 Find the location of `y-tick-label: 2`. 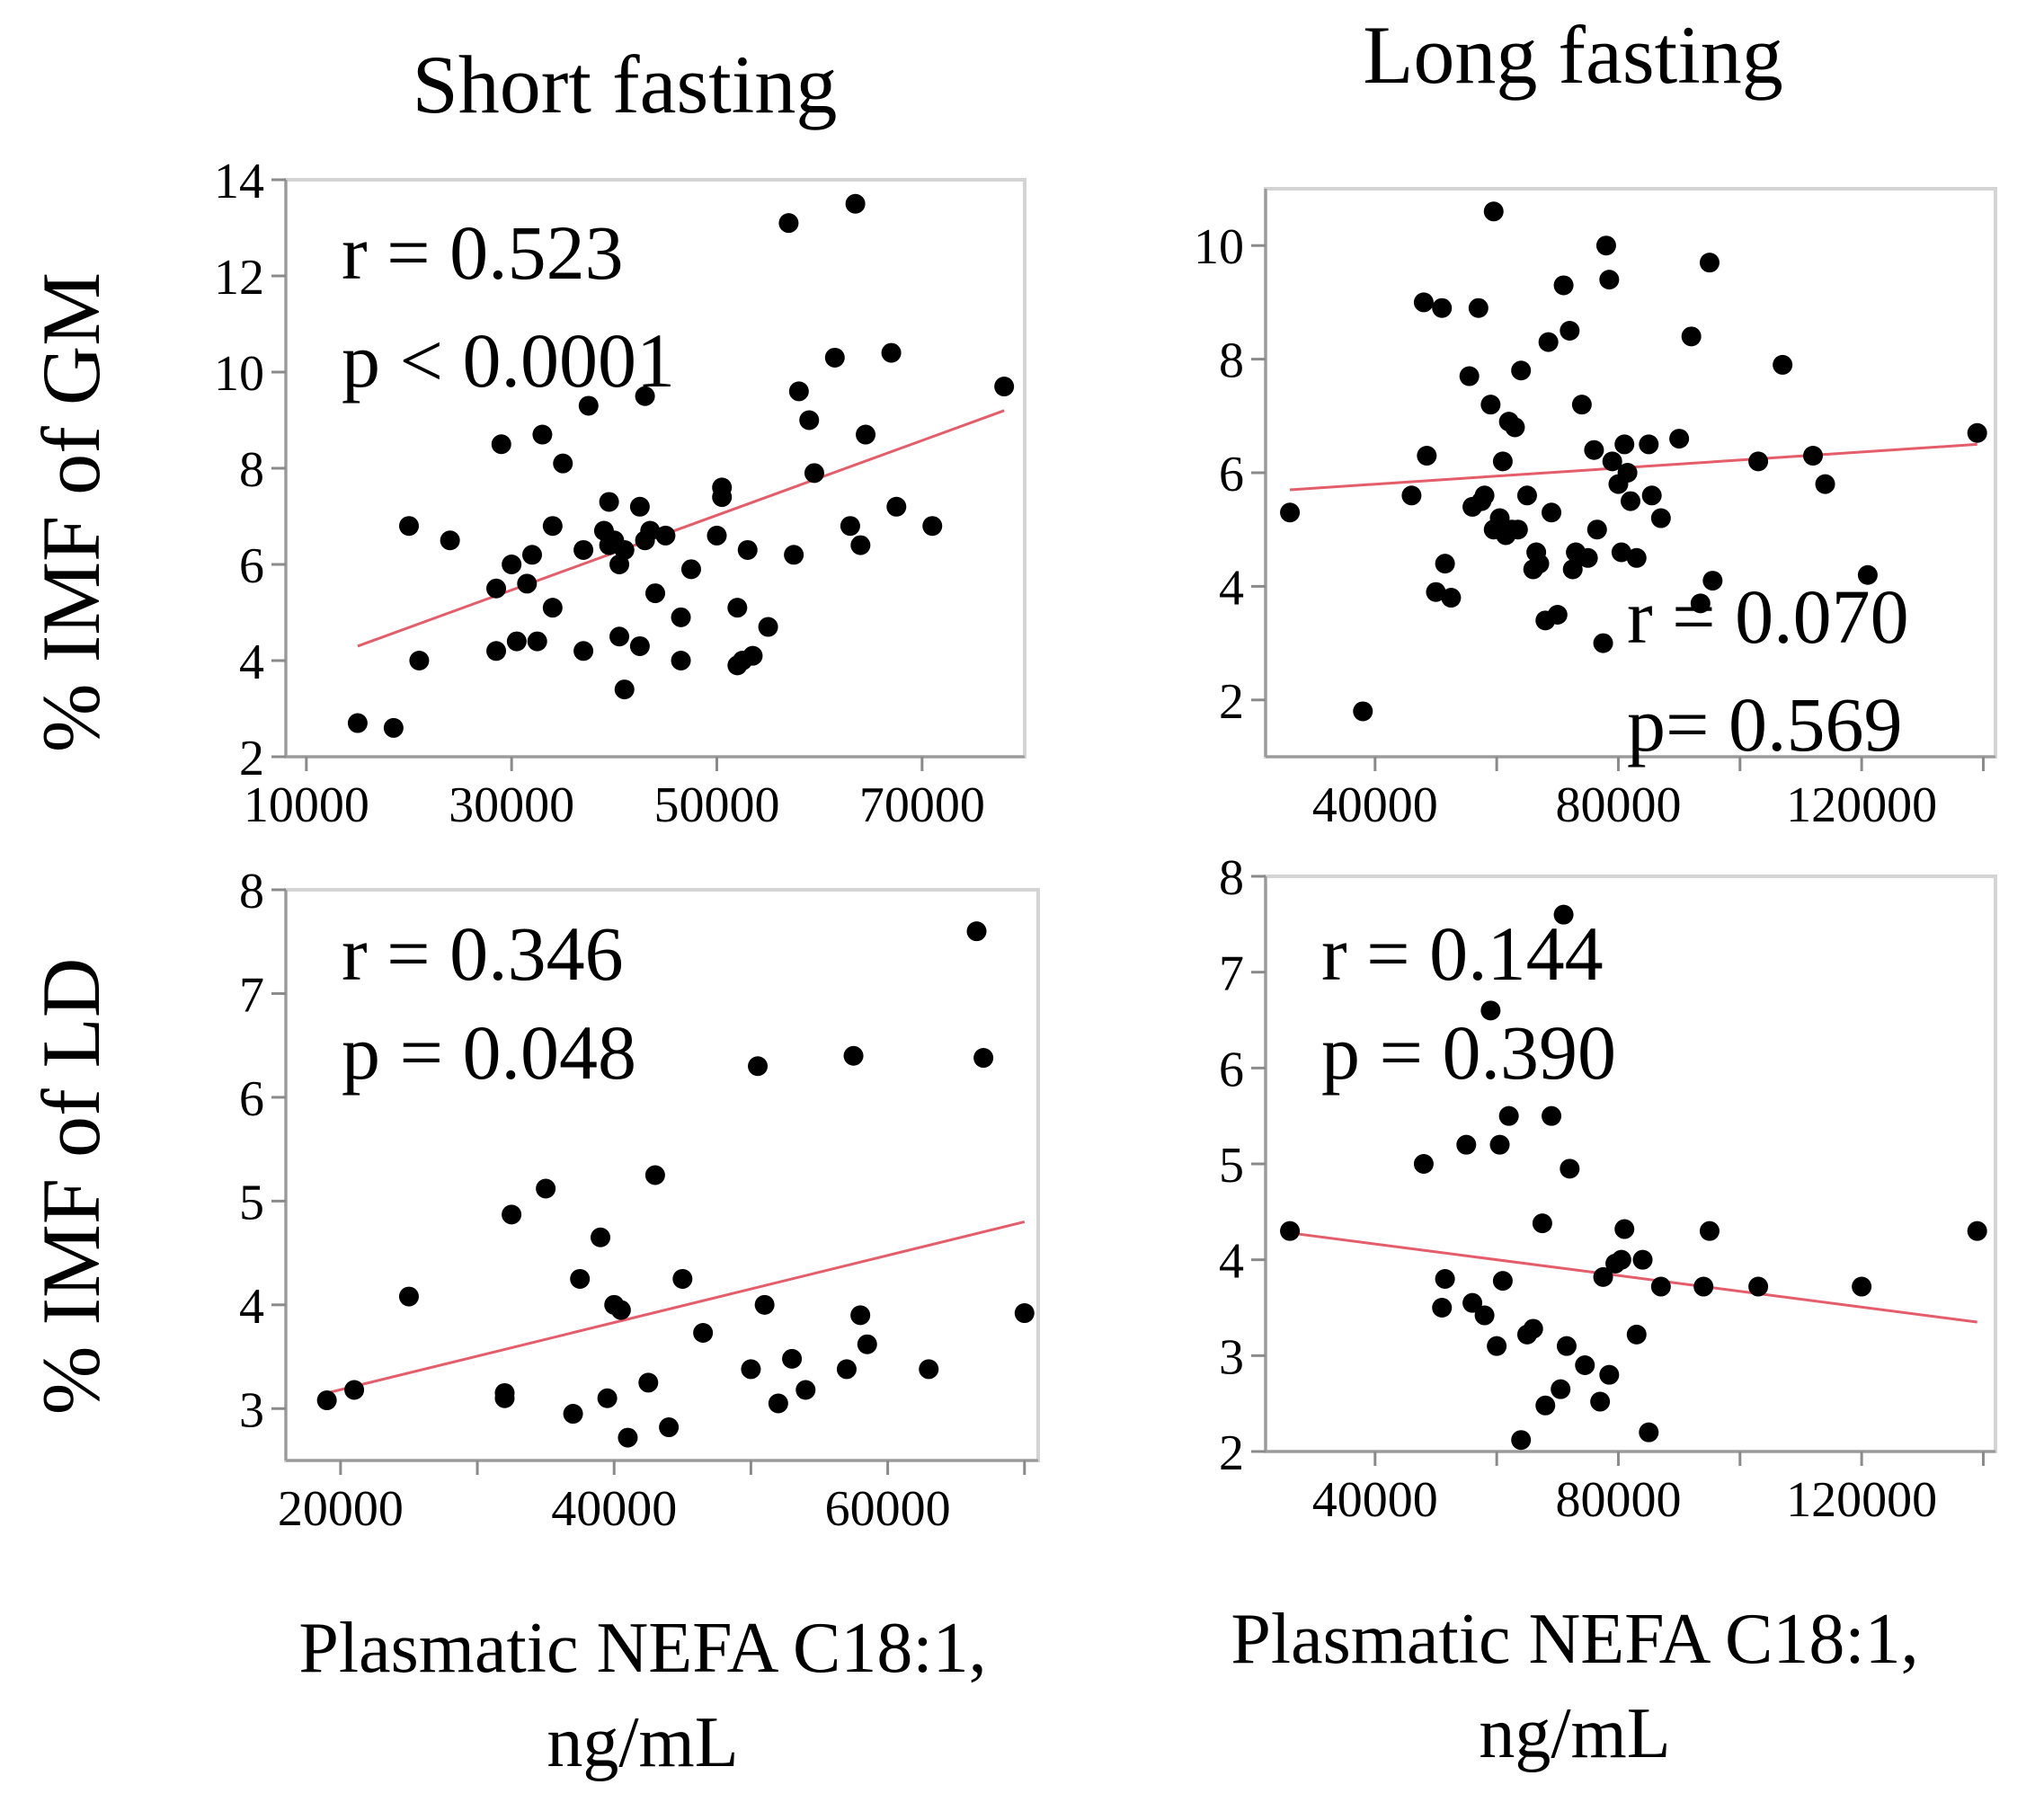

y-tick-label: 2 is located at coordinates (1231, 1453).